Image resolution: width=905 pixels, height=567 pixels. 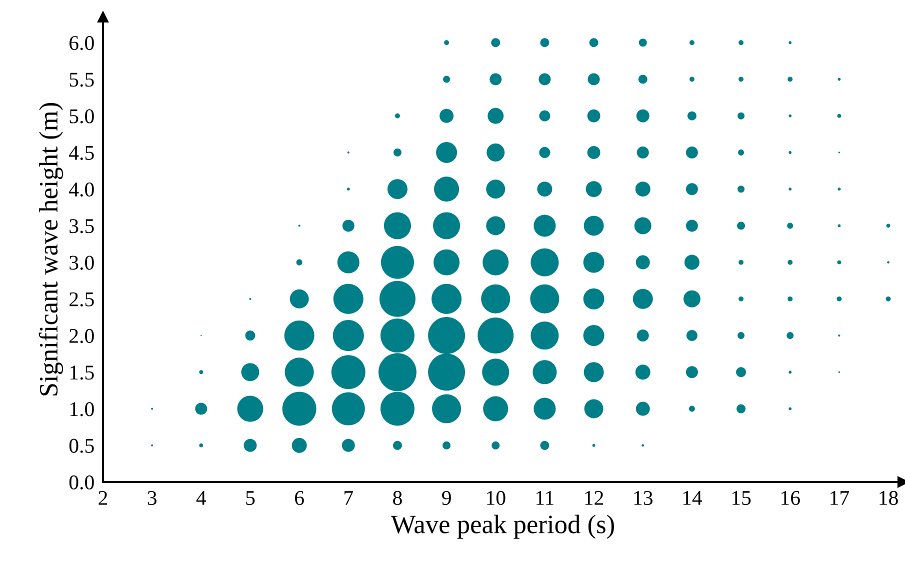 What do you see at coordinates (82, 373) in the screenshot?
I see `y-tick-label: 1.5` at bounding box center [82, 373].